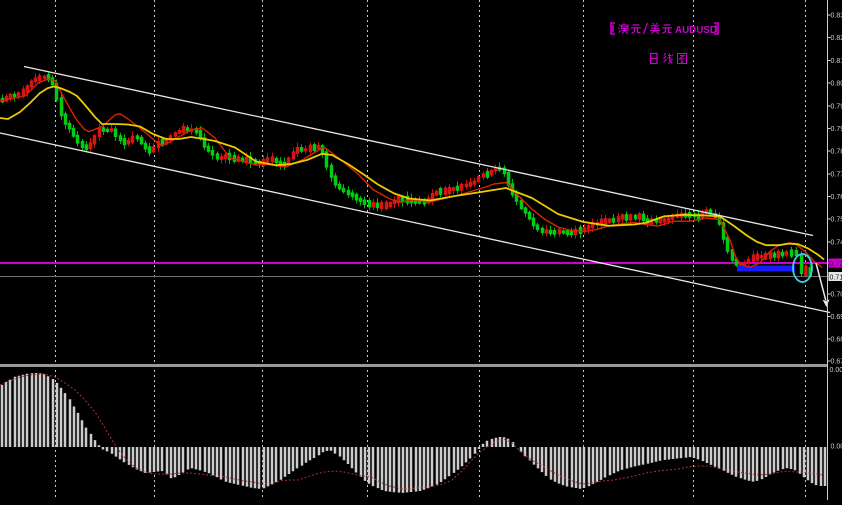 This screenshot has height=505, width=842. What do you see at coordinates (836, 447) in the screenshot?
I see `svg-text: 0.00` at bounding box center [836, 447].